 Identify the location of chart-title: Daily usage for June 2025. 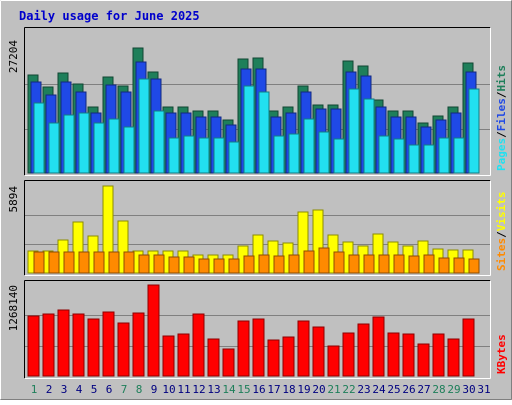
(109, 16).